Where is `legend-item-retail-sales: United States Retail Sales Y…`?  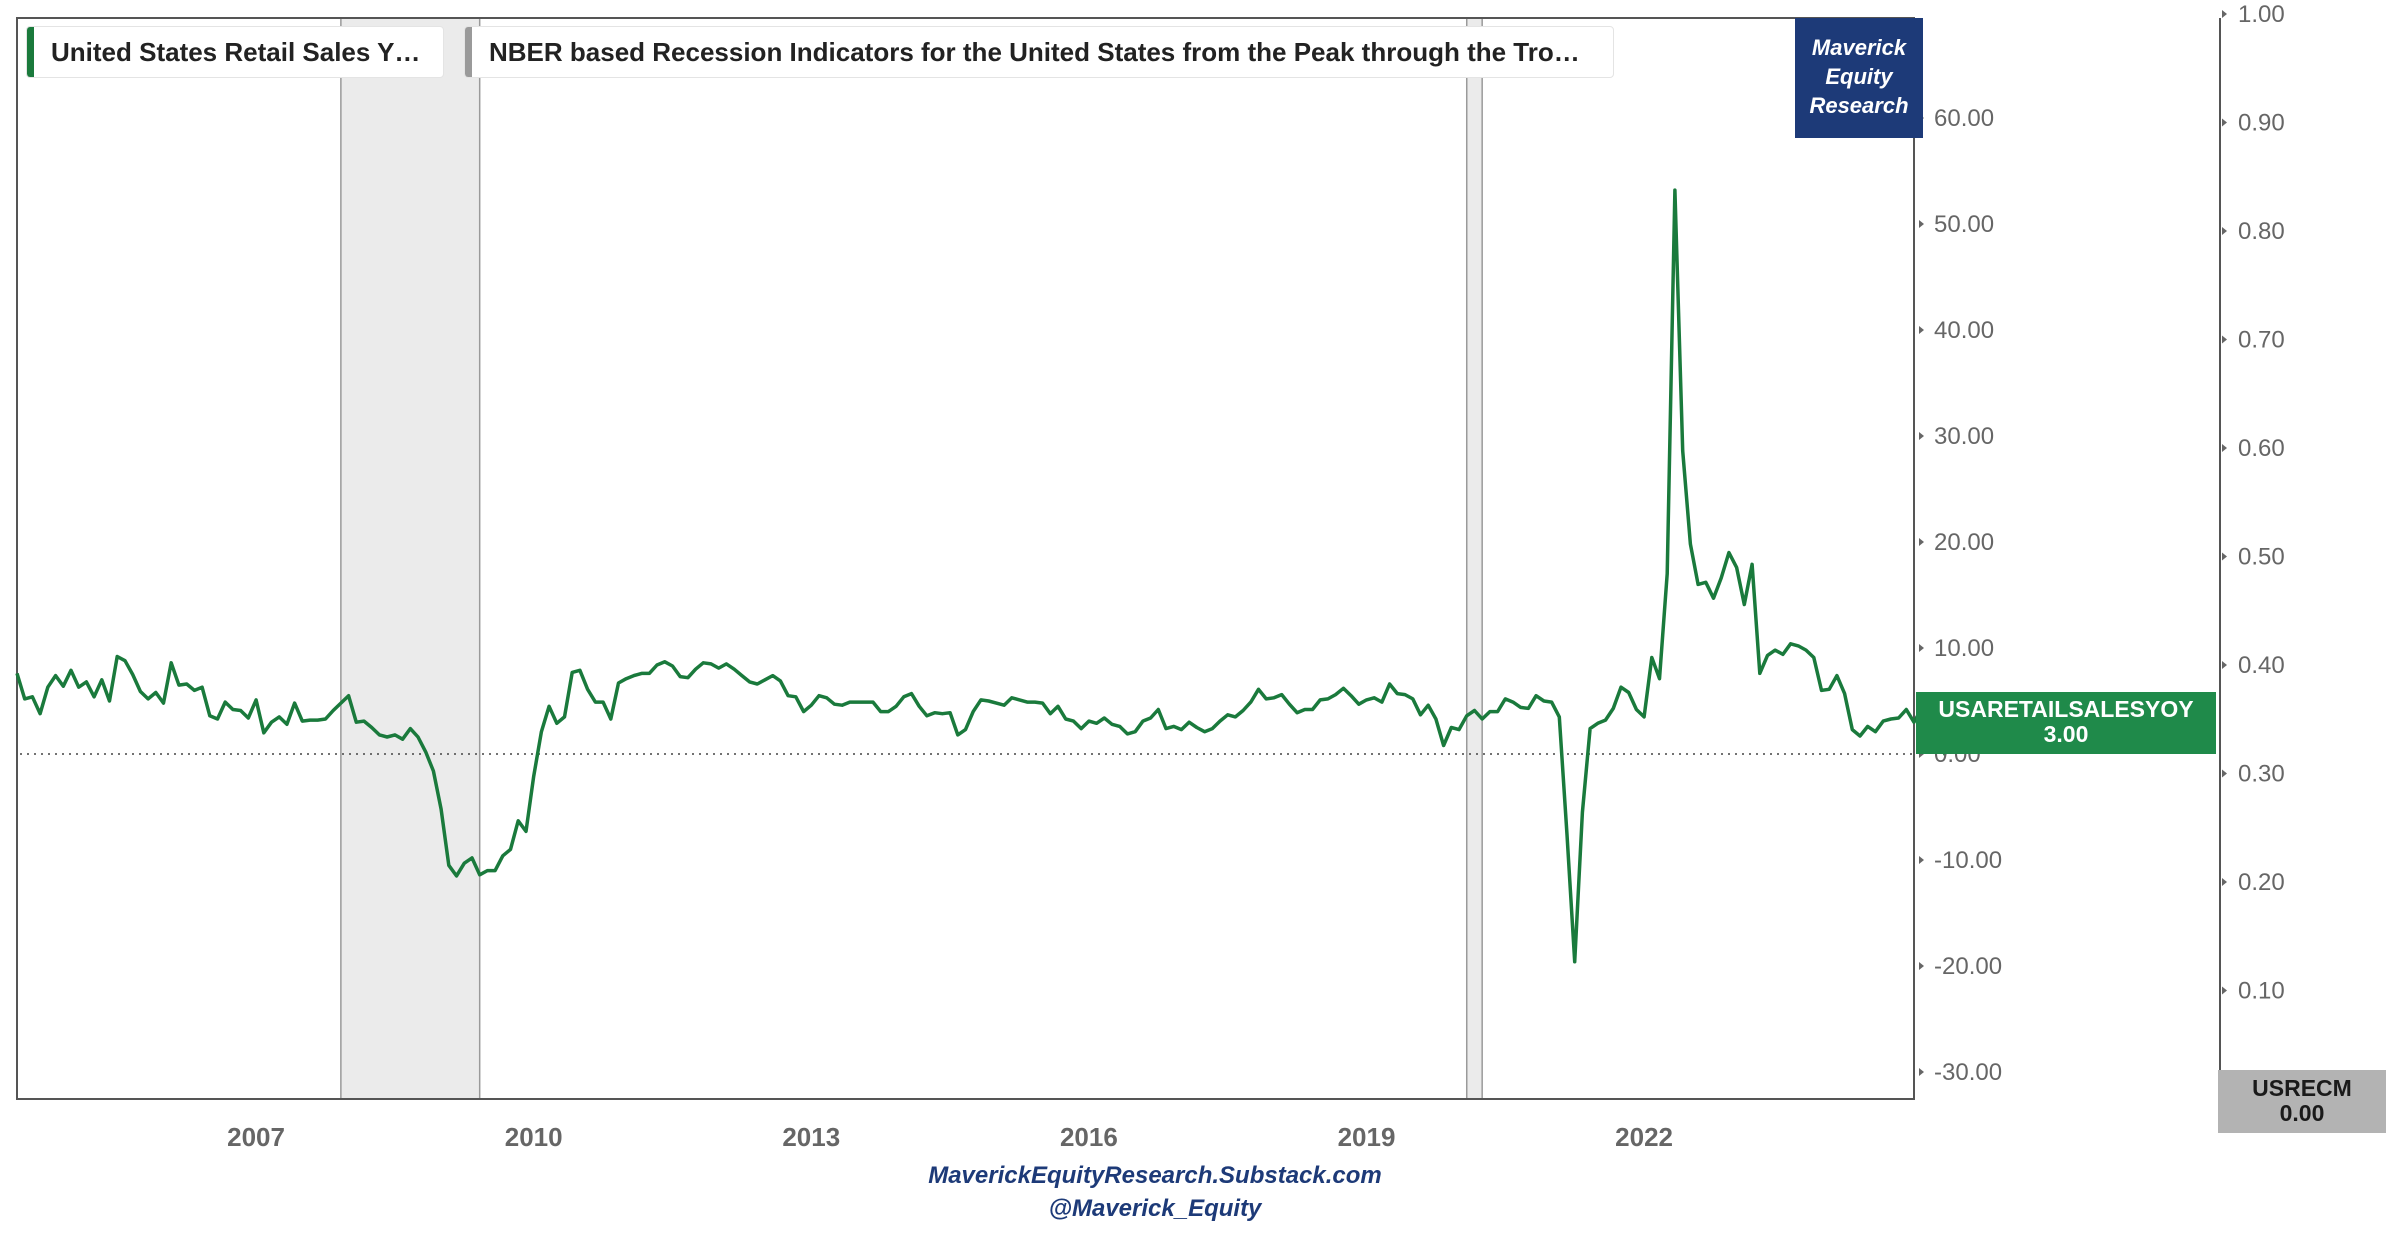 legend-item-retail-sales: United States Retail Sales Y… is located at coordinates (235, 52).